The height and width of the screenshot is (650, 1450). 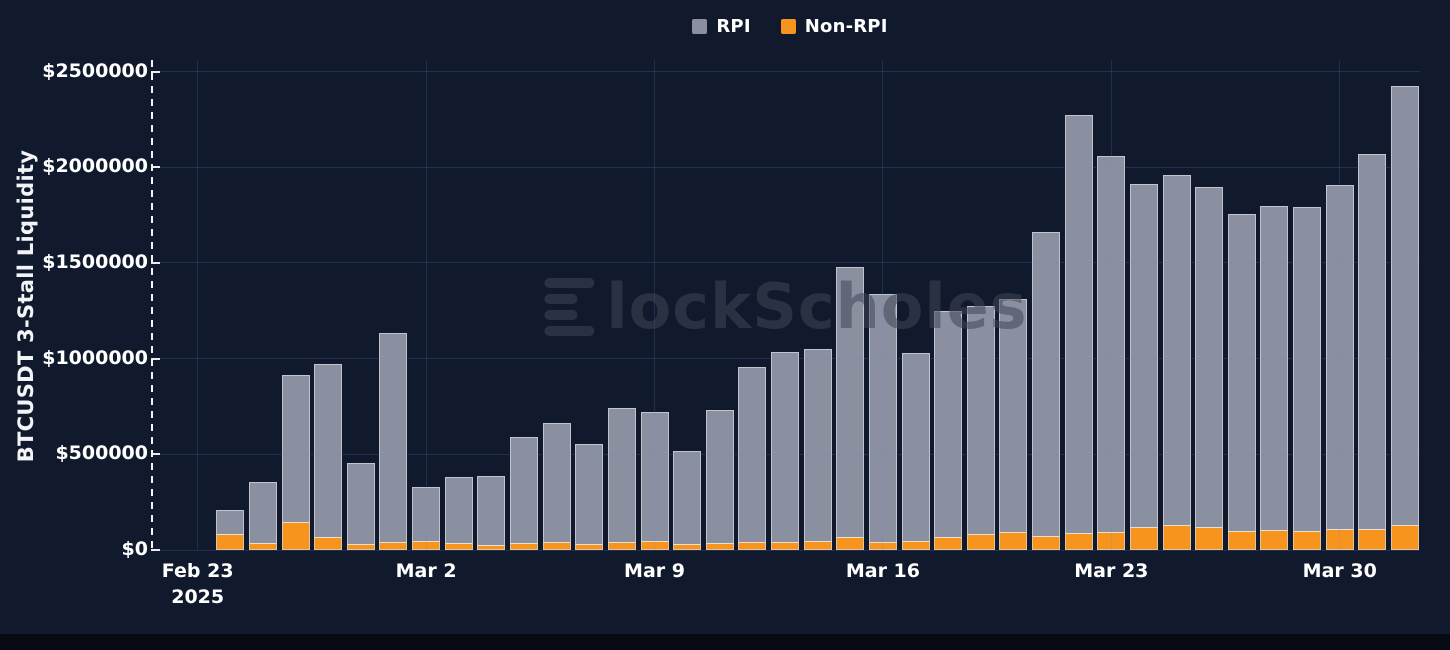 What do you see at coordinates (721, 26) in the screenshot?
I see `legend-item-rpi: RPI` at bounding box center [721, 26].